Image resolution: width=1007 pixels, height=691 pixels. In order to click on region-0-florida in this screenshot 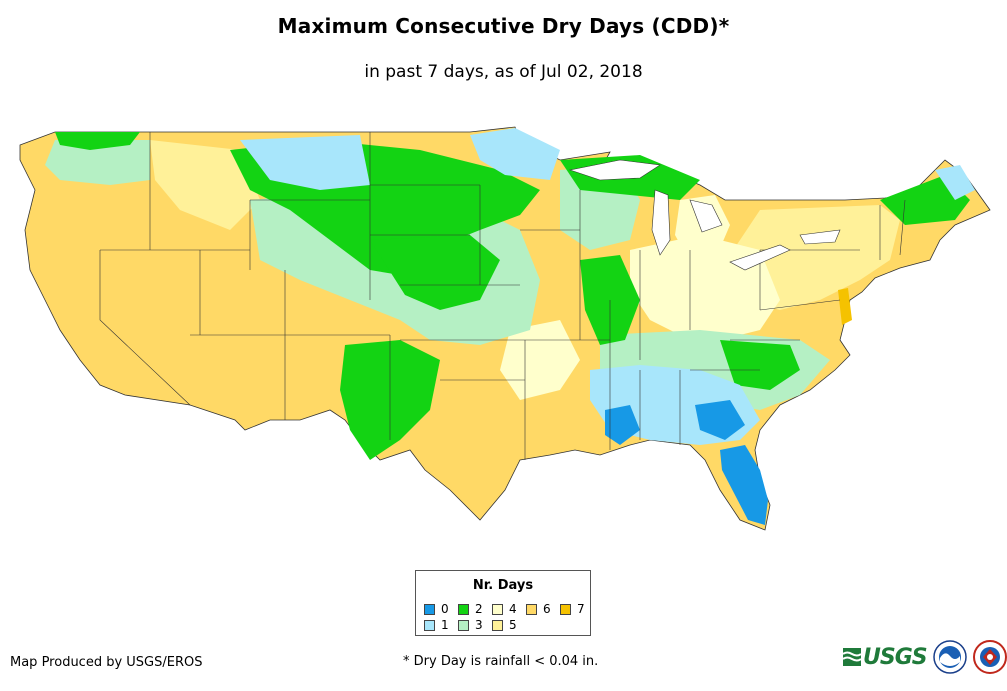, I will do `click(744, 485)`.